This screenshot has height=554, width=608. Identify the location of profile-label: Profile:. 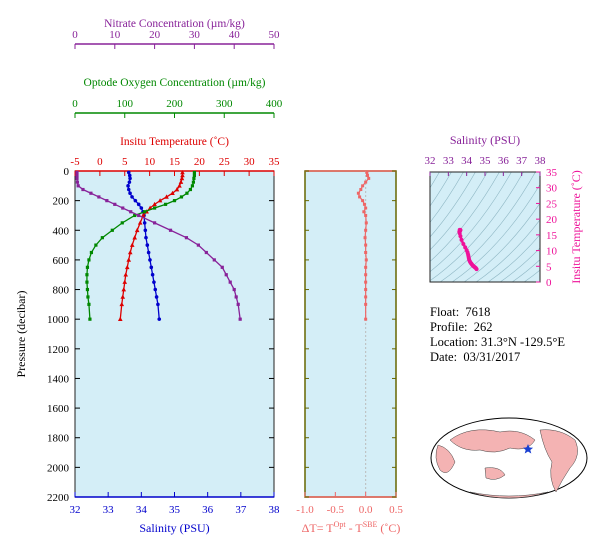
(449, 327).